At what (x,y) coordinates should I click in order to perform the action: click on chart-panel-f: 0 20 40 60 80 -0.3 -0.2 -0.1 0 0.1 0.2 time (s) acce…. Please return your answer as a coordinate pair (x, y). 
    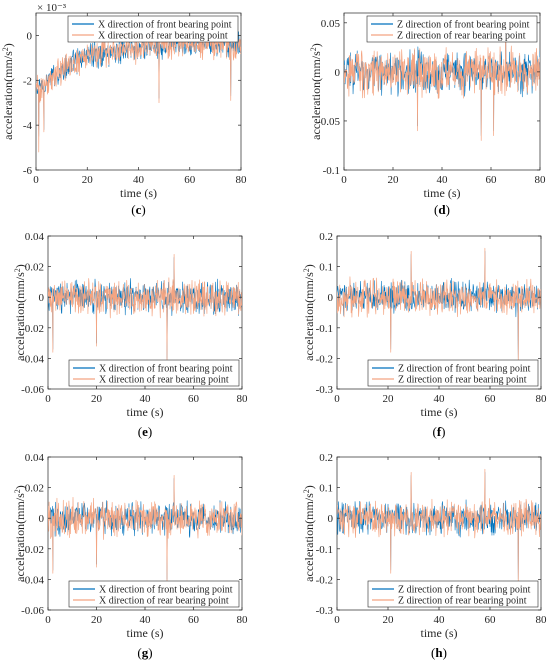
    Looking at the image, I should click on (425, 335).